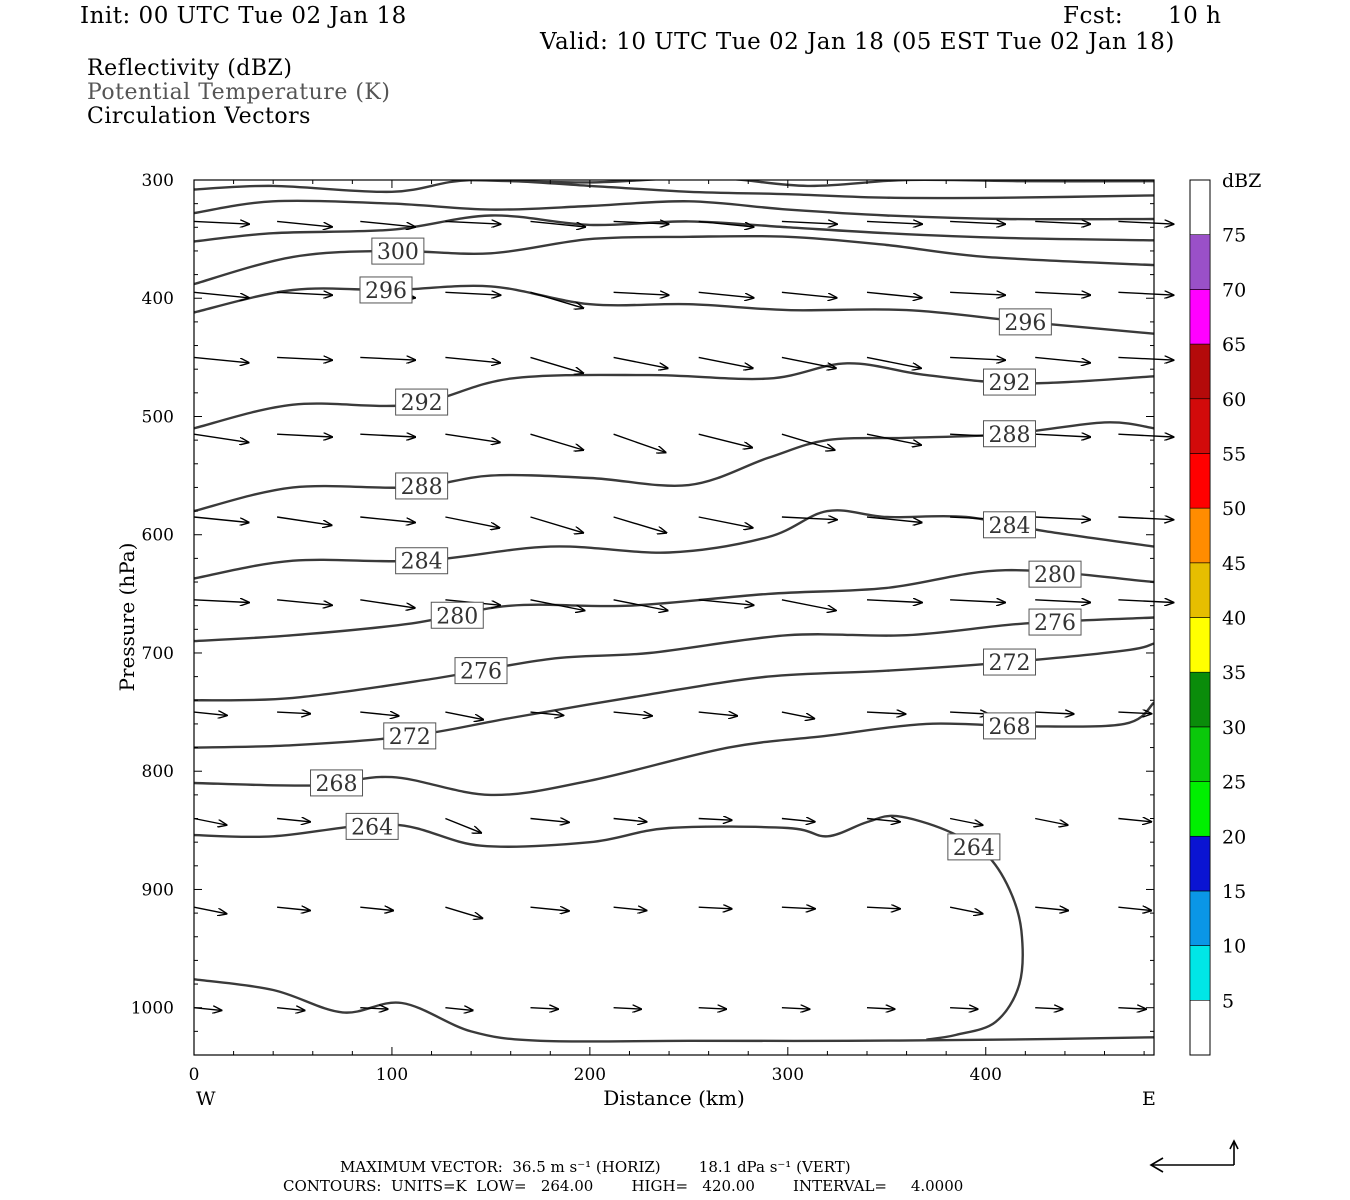 Image resolution: width=1350 pixels, height=1200 pixels. Describe the element at coordinates (158, 299) in the screenshot. I see `y-tick-label: 400` at that location.